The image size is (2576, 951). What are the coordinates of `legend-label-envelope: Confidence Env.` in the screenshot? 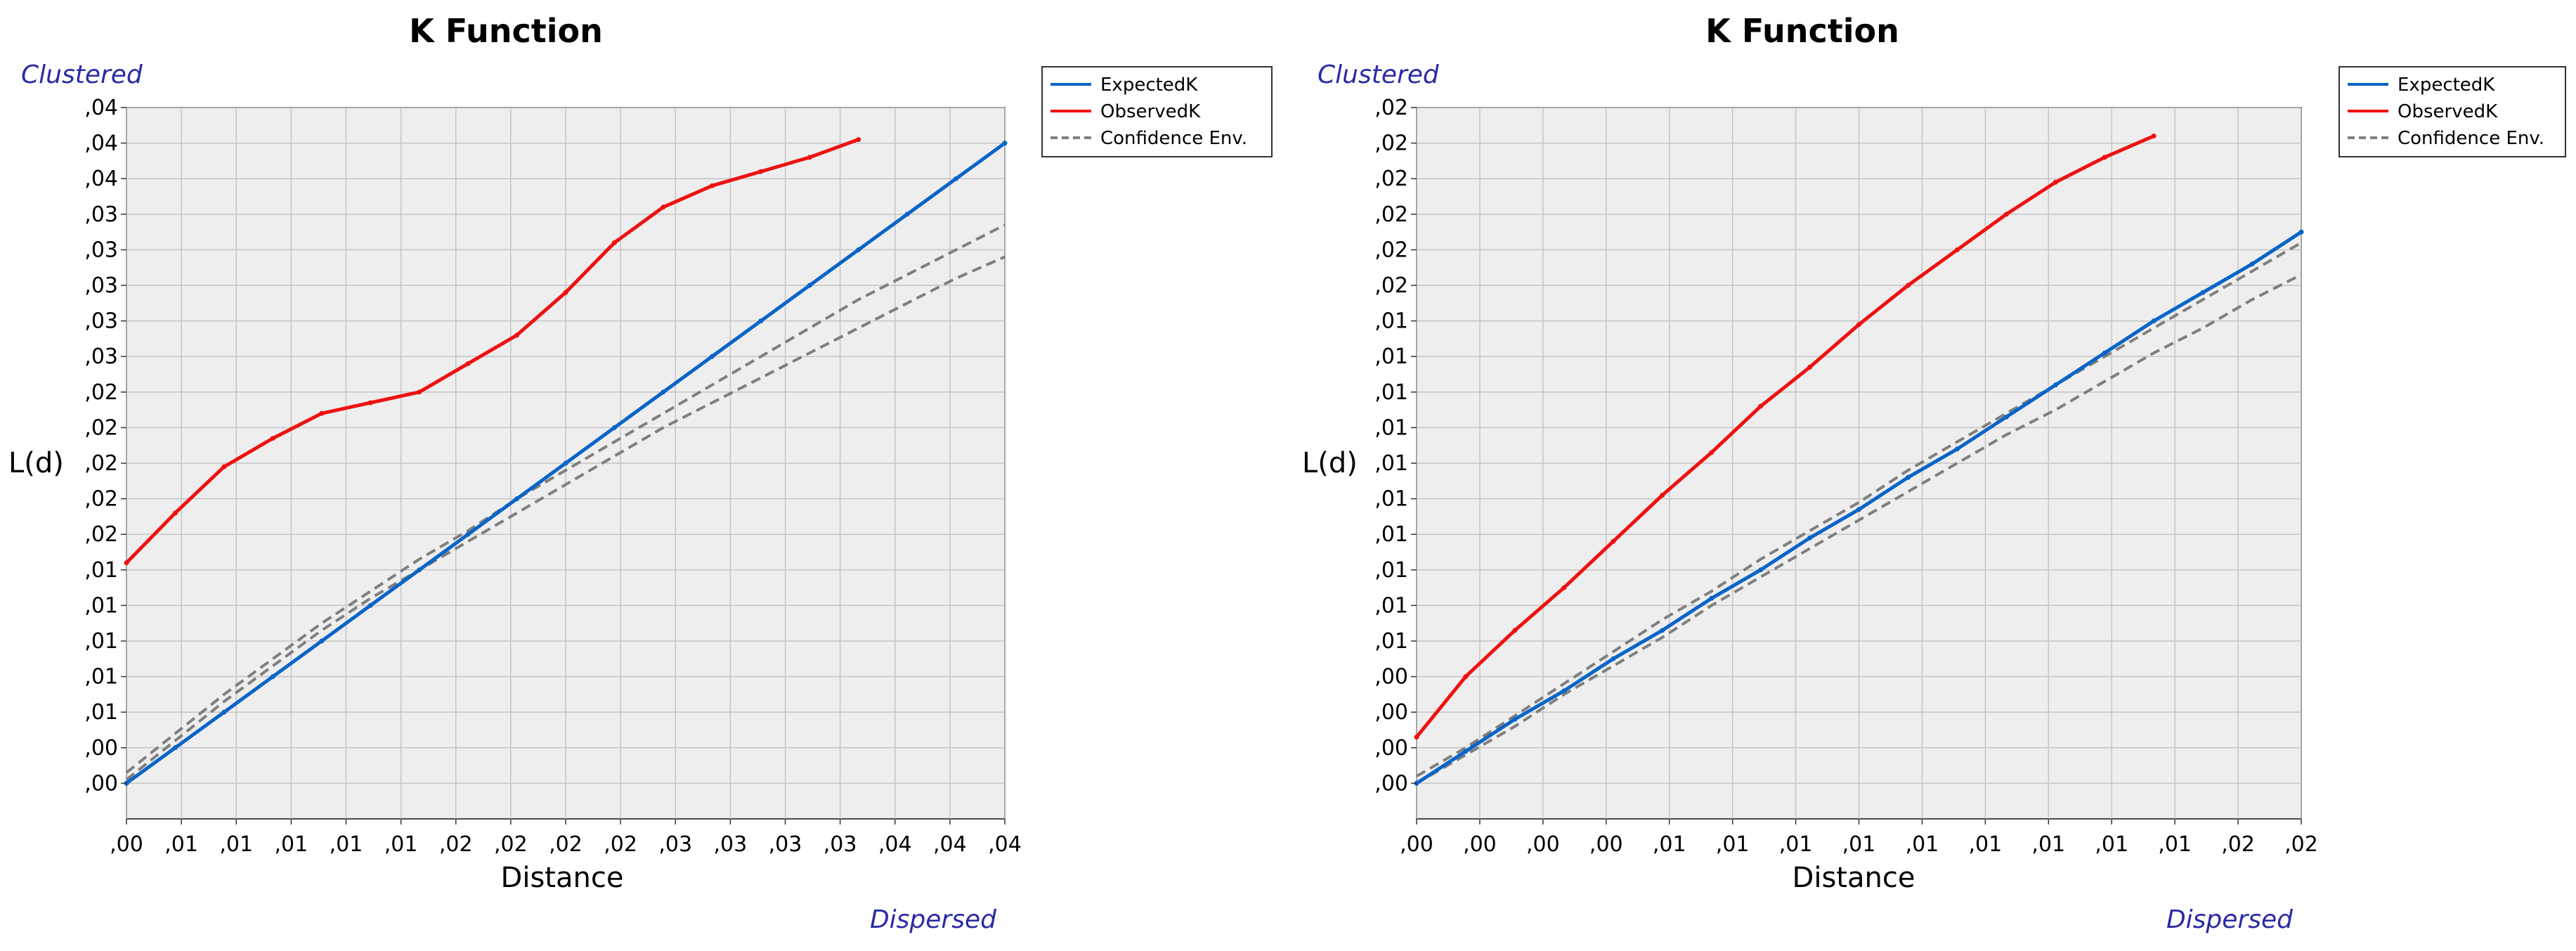 It's located at (1173, 138).